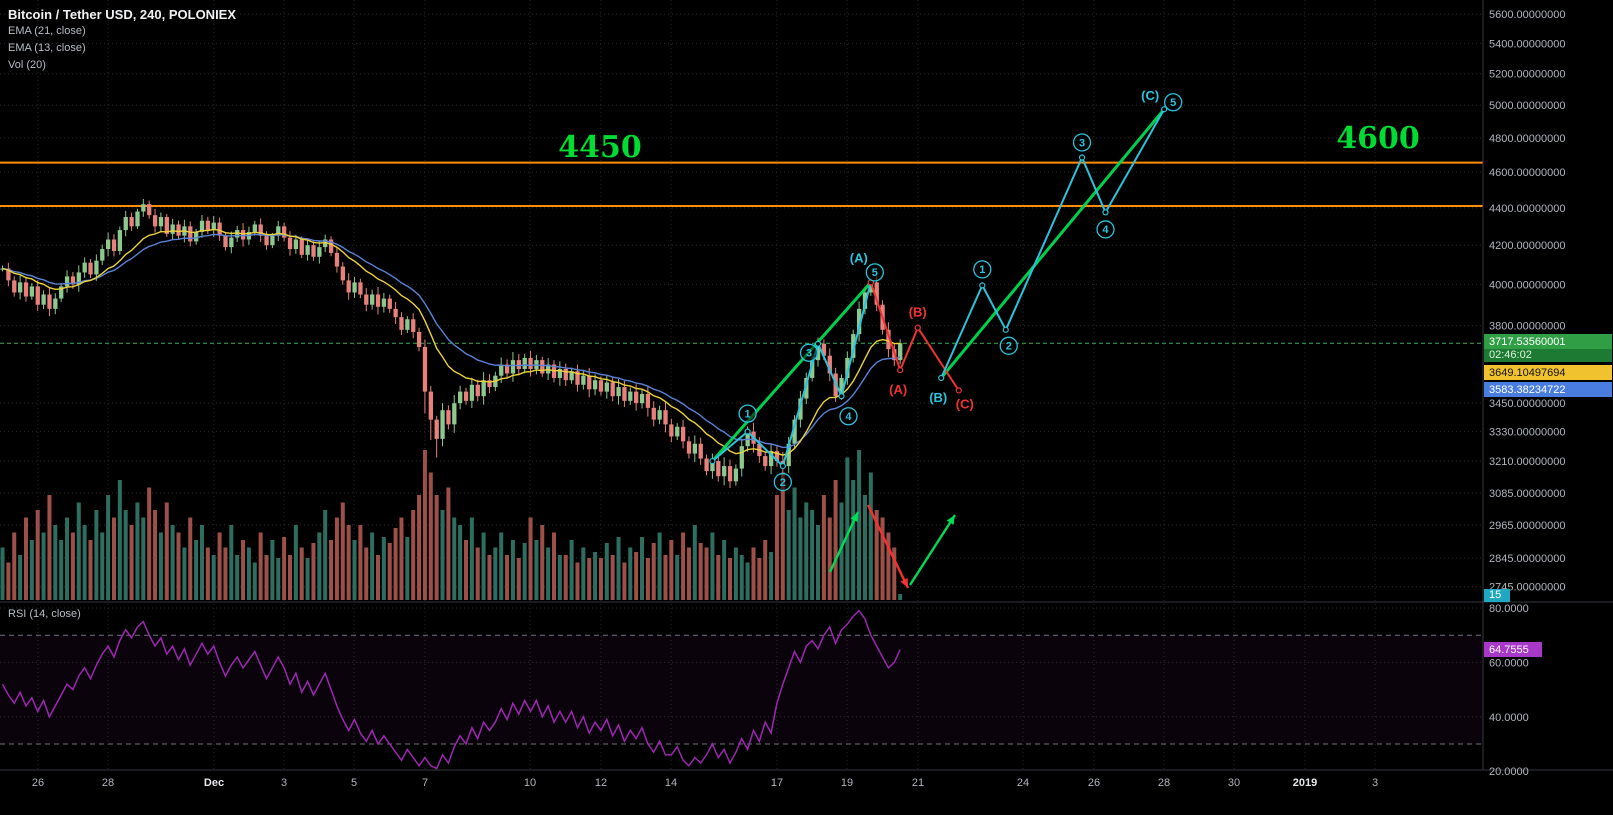  What do you see at coordinates (451, 689) in the screenshot?
I see `rsi-series` at bounding box center [451, 689].